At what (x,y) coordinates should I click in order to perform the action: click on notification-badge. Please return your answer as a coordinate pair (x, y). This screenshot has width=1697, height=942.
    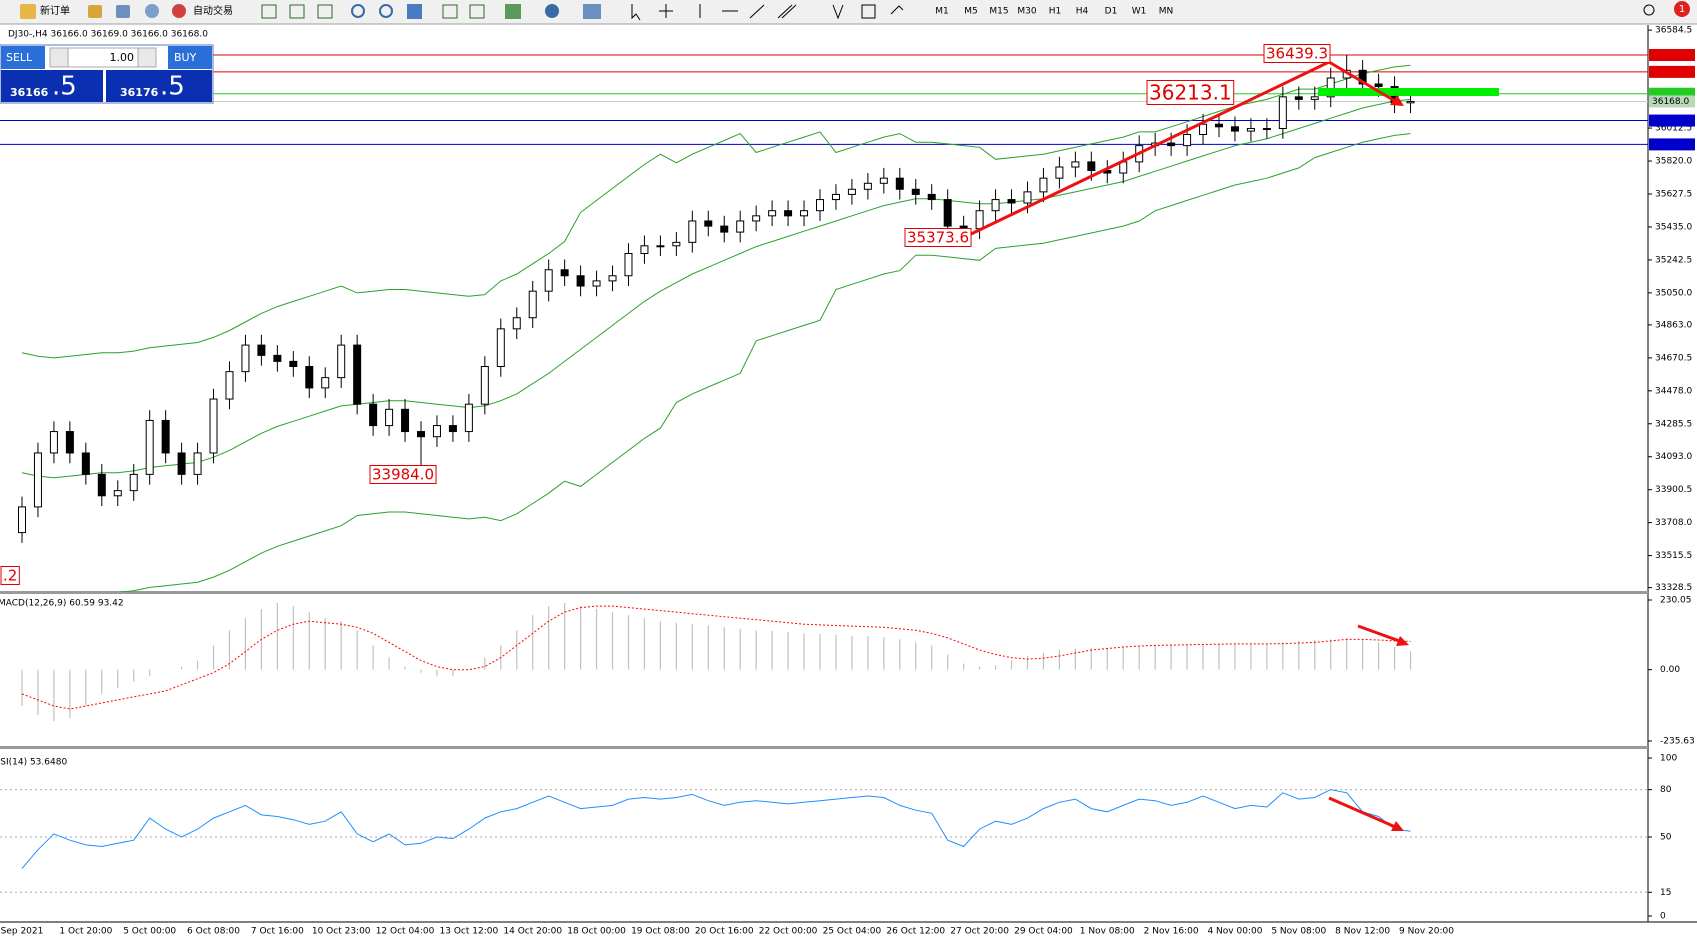
    Looking at the image, I should click on (1682, 9).